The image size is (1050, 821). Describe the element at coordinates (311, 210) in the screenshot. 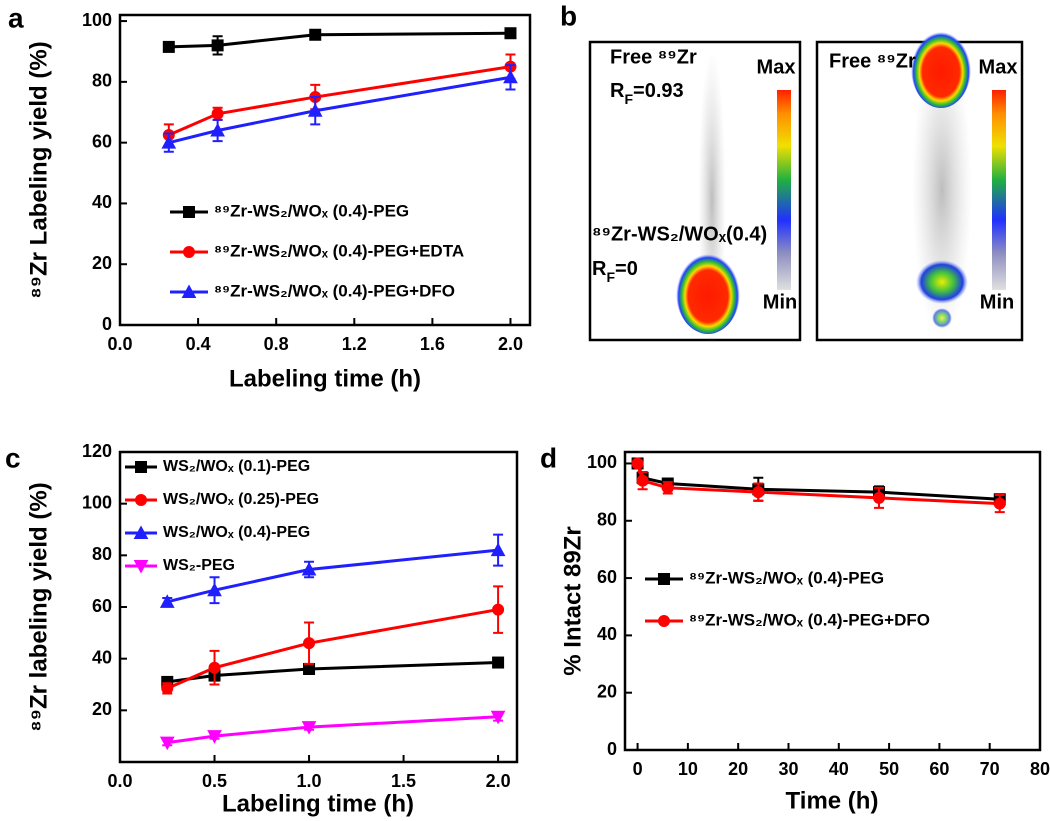

I see `legend-label: ⁸⁹Zr-WS₂/WOₓ (0.4)-PEG` at that location.